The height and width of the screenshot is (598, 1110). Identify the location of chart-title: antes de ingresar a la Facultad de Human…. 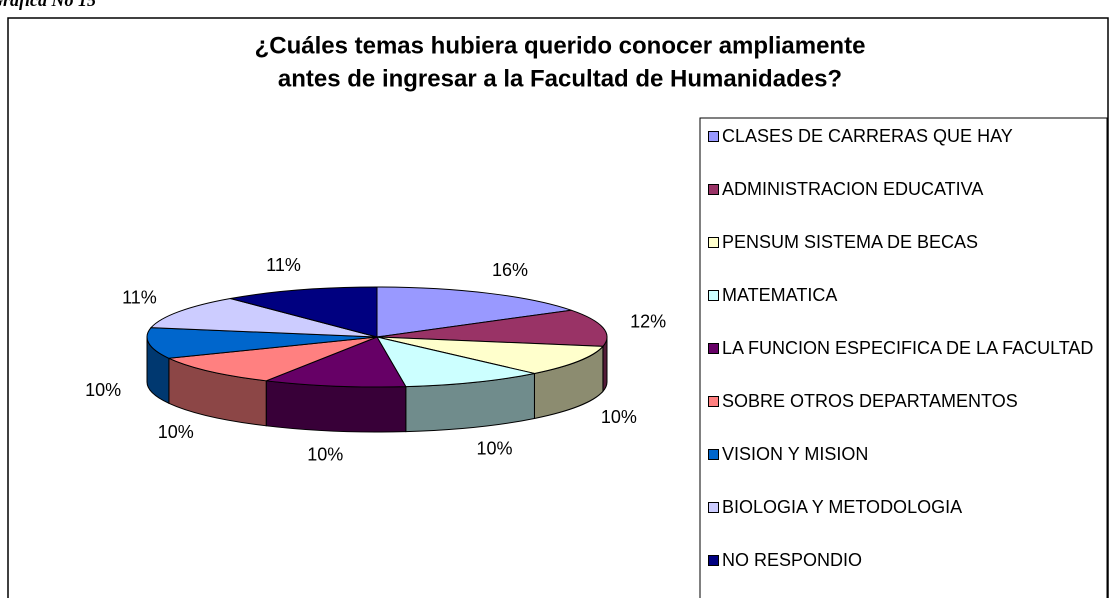
(560, 78).